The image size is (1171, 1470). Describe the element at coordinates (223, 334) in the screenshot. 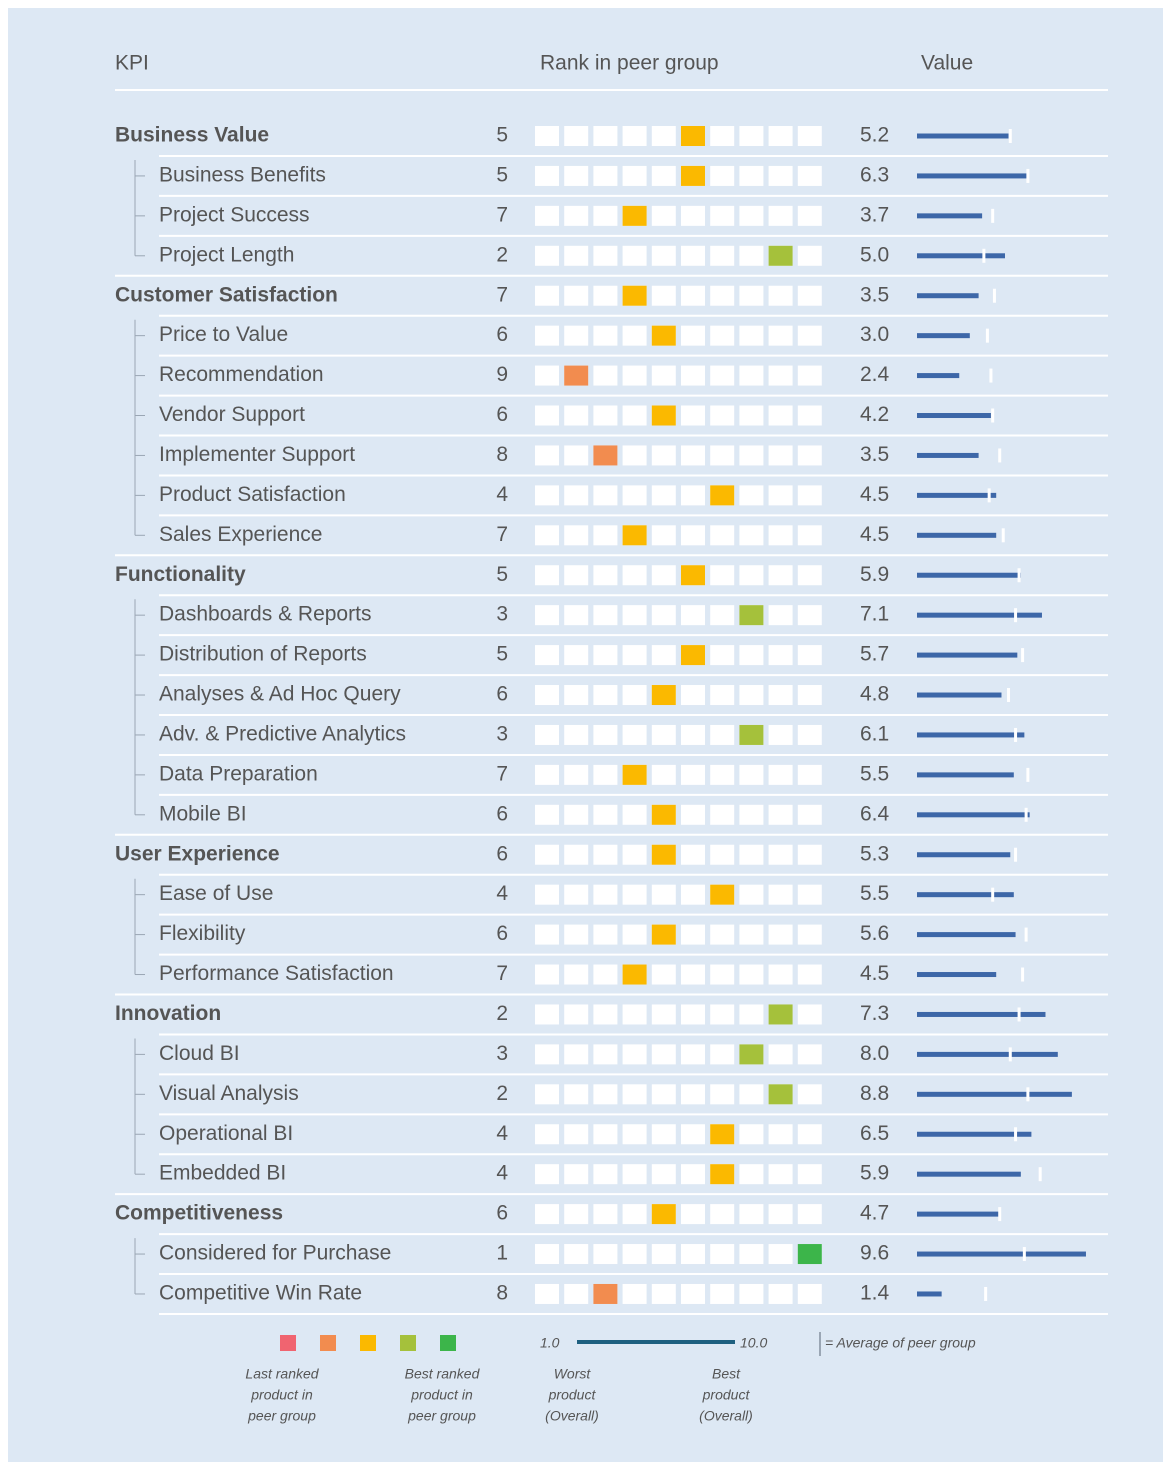

I see `kpi-label: Price to Value` at that location.